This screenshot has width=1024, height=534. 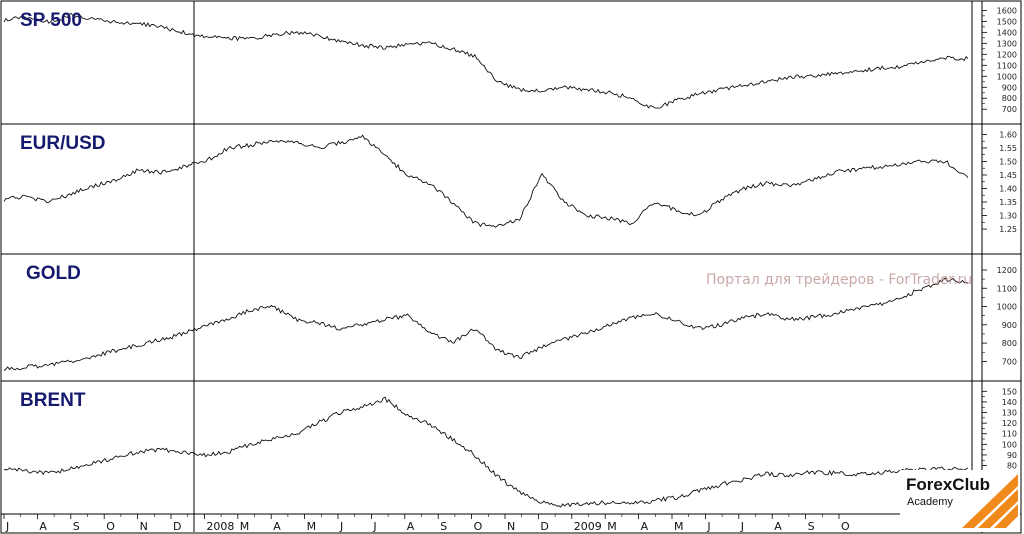 I want to click on x-tick-label: 2009, so click(x=588, y=526).